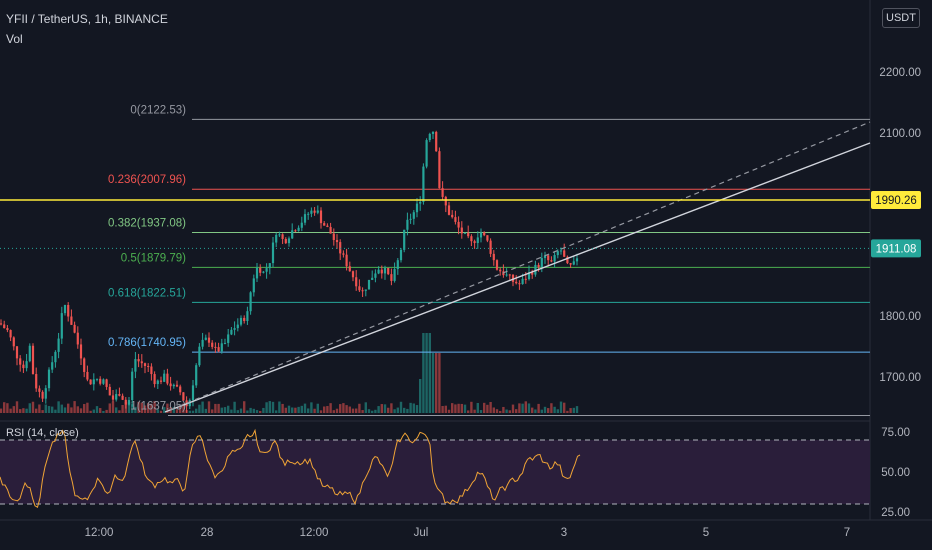 The image size is (932, 550). Describe the element at coordinates (435, 224) in the screenshot. I see `horizontal-lines` at that location.